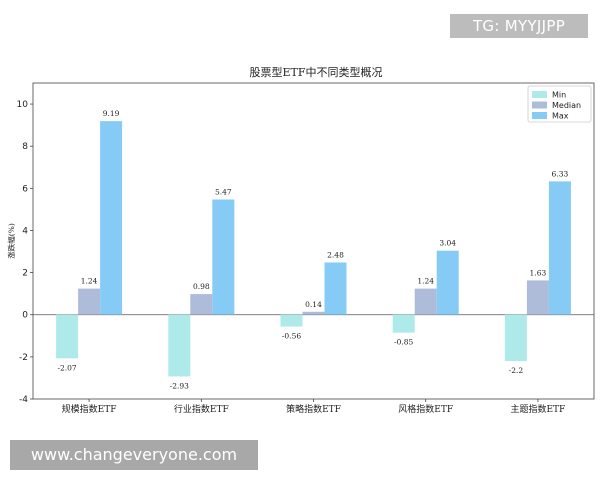  Describe the element at coordinates (23, 358) in the screenshot. I see `y-tick-label: -2` at that location.